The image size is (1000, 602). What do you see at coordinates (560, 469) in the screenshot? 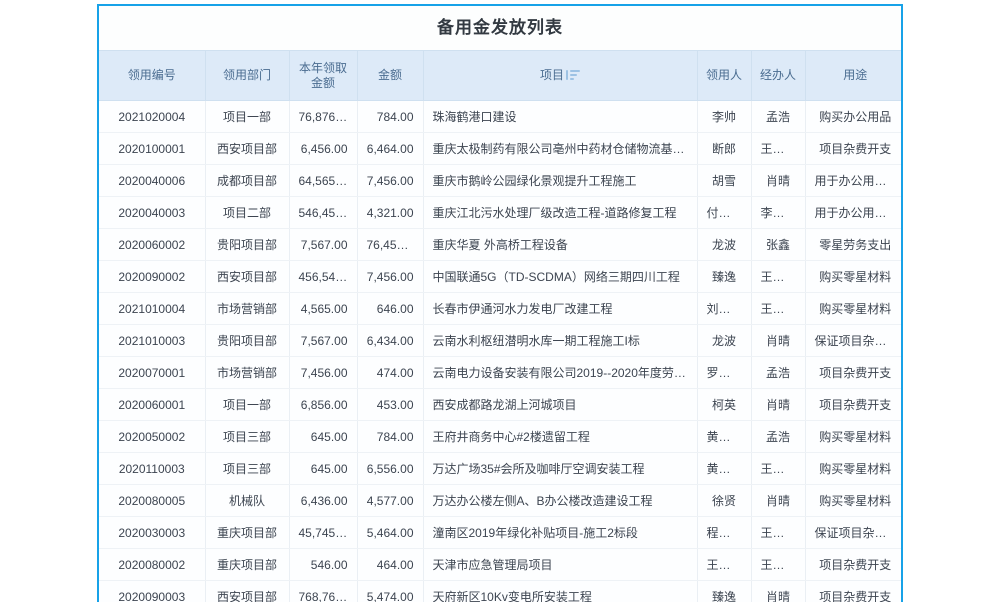
I see `cell-project: 万达广场35#会所及咖啡厅空调安装工程` at bounding box center [560, 469].